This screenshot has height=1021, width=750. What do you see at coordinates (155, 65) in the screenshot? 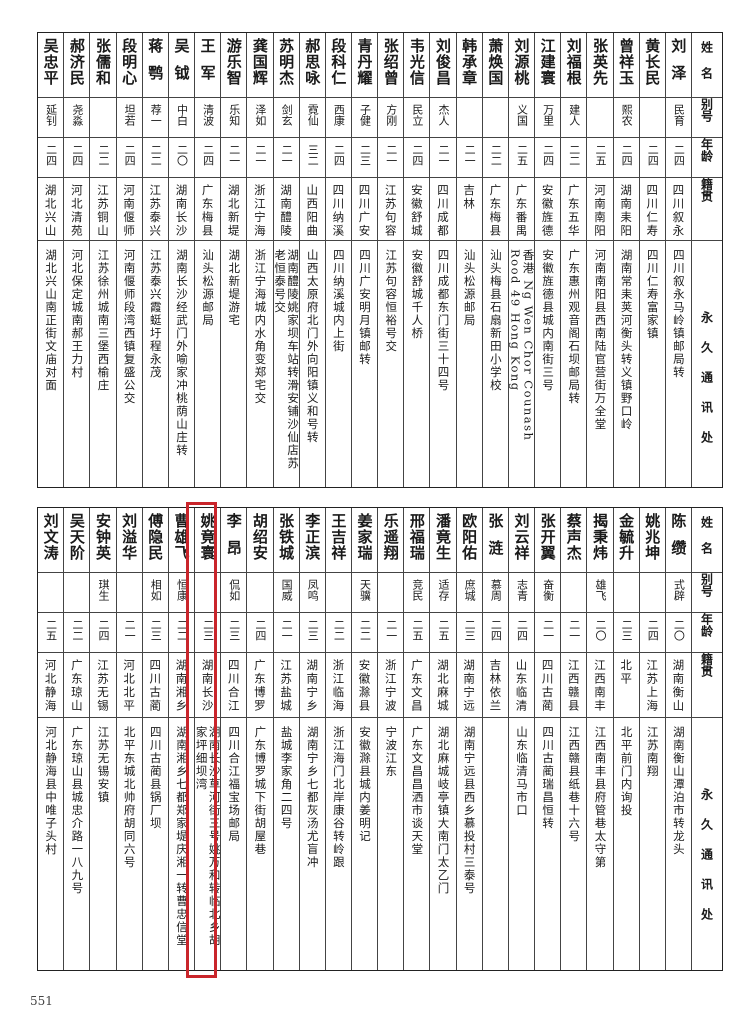
I see `cell-name: 蒋鹗` at bounding box center [155, 65].